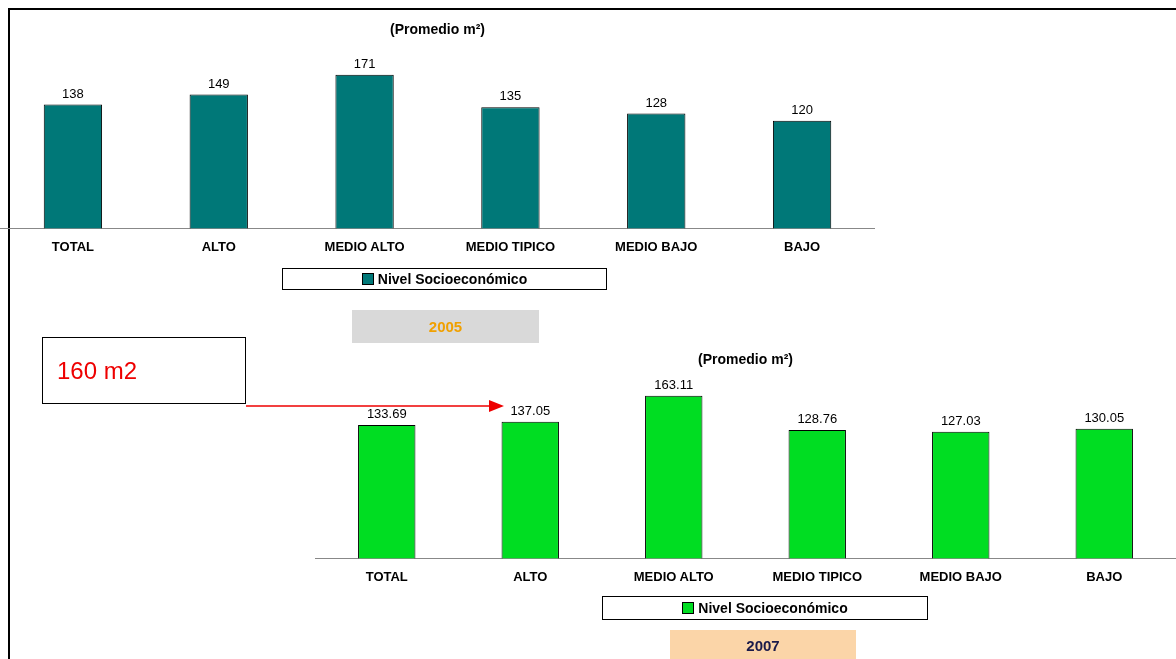 Image resolution: width=1176 pixels, height=659 pixels. I want to click on data-label: 149, so click(218, 83).